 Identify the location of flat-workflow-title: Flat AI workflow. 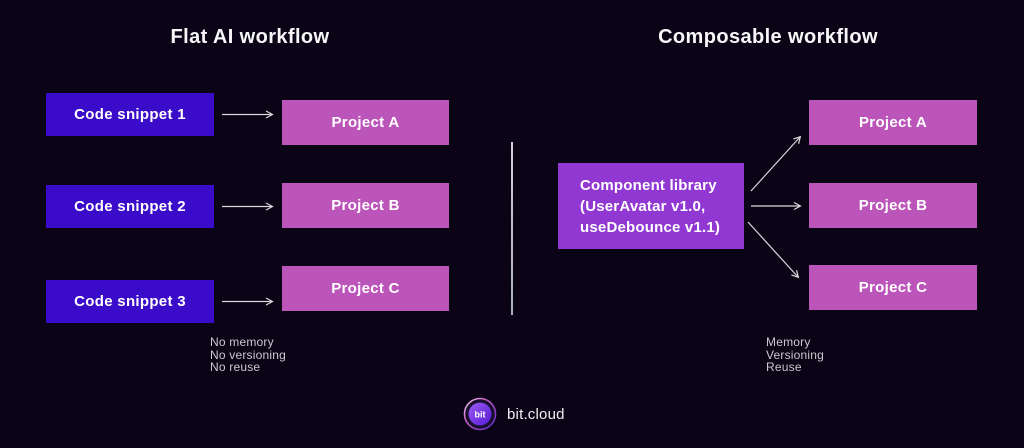
(250, 37).